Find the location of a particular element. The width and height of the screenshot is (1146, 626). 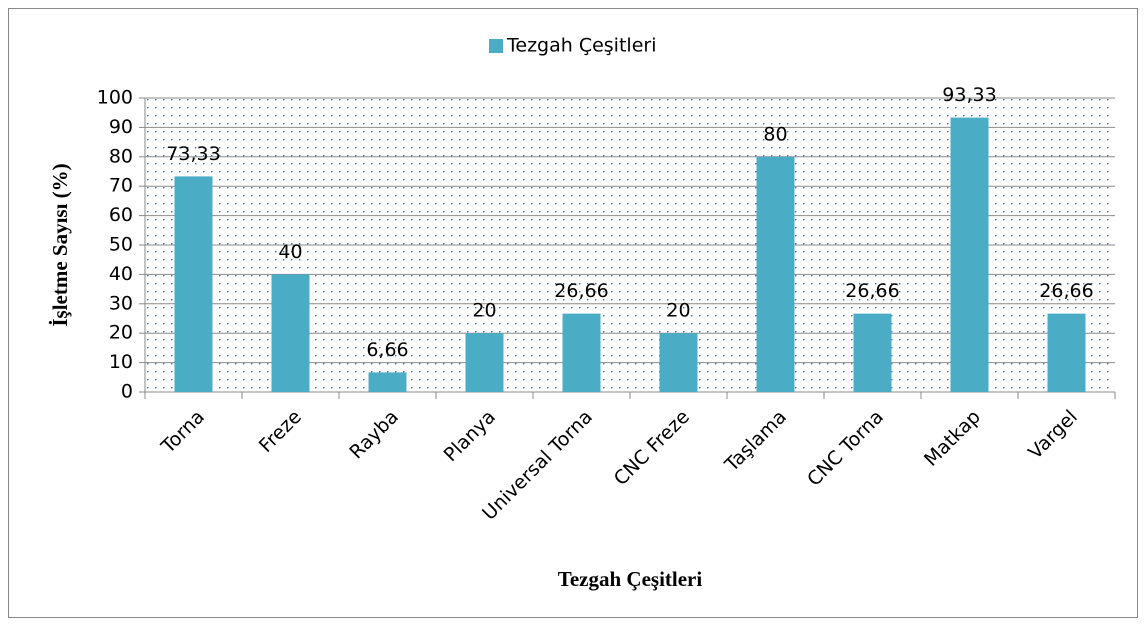

value-label: 6,66 is located at coordinates (387, 350).